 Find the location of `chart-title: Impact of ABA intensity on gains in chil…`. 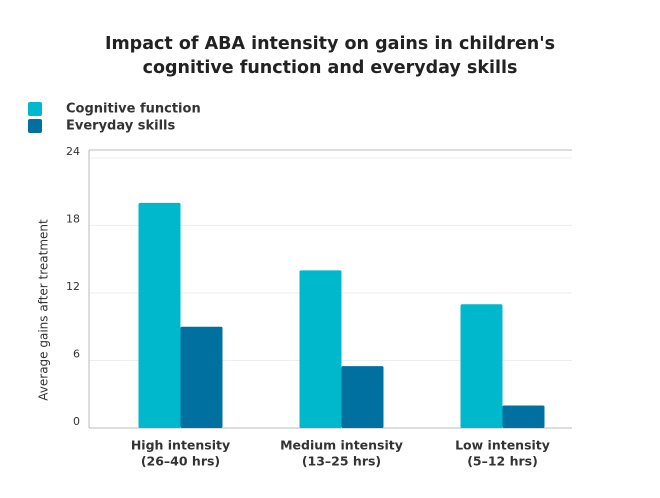

chart-title: Impact of ABA intensity on gains in chil… is located at coordinates (330, 44).